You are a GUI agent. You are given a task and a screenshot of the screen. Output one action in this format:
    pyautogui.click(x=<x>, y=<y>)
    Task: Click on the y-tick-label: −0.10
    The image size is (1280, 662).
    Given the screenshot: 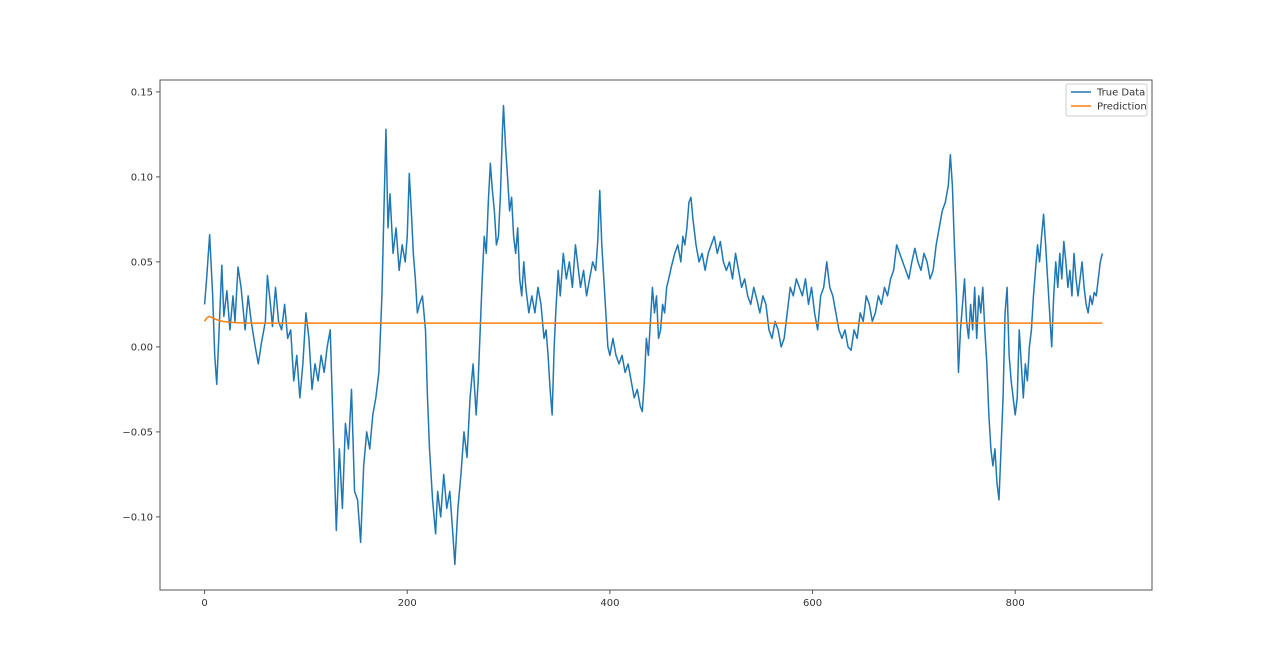 What is the action you would take?
    pyautogui.click(x=137, y=517)
    